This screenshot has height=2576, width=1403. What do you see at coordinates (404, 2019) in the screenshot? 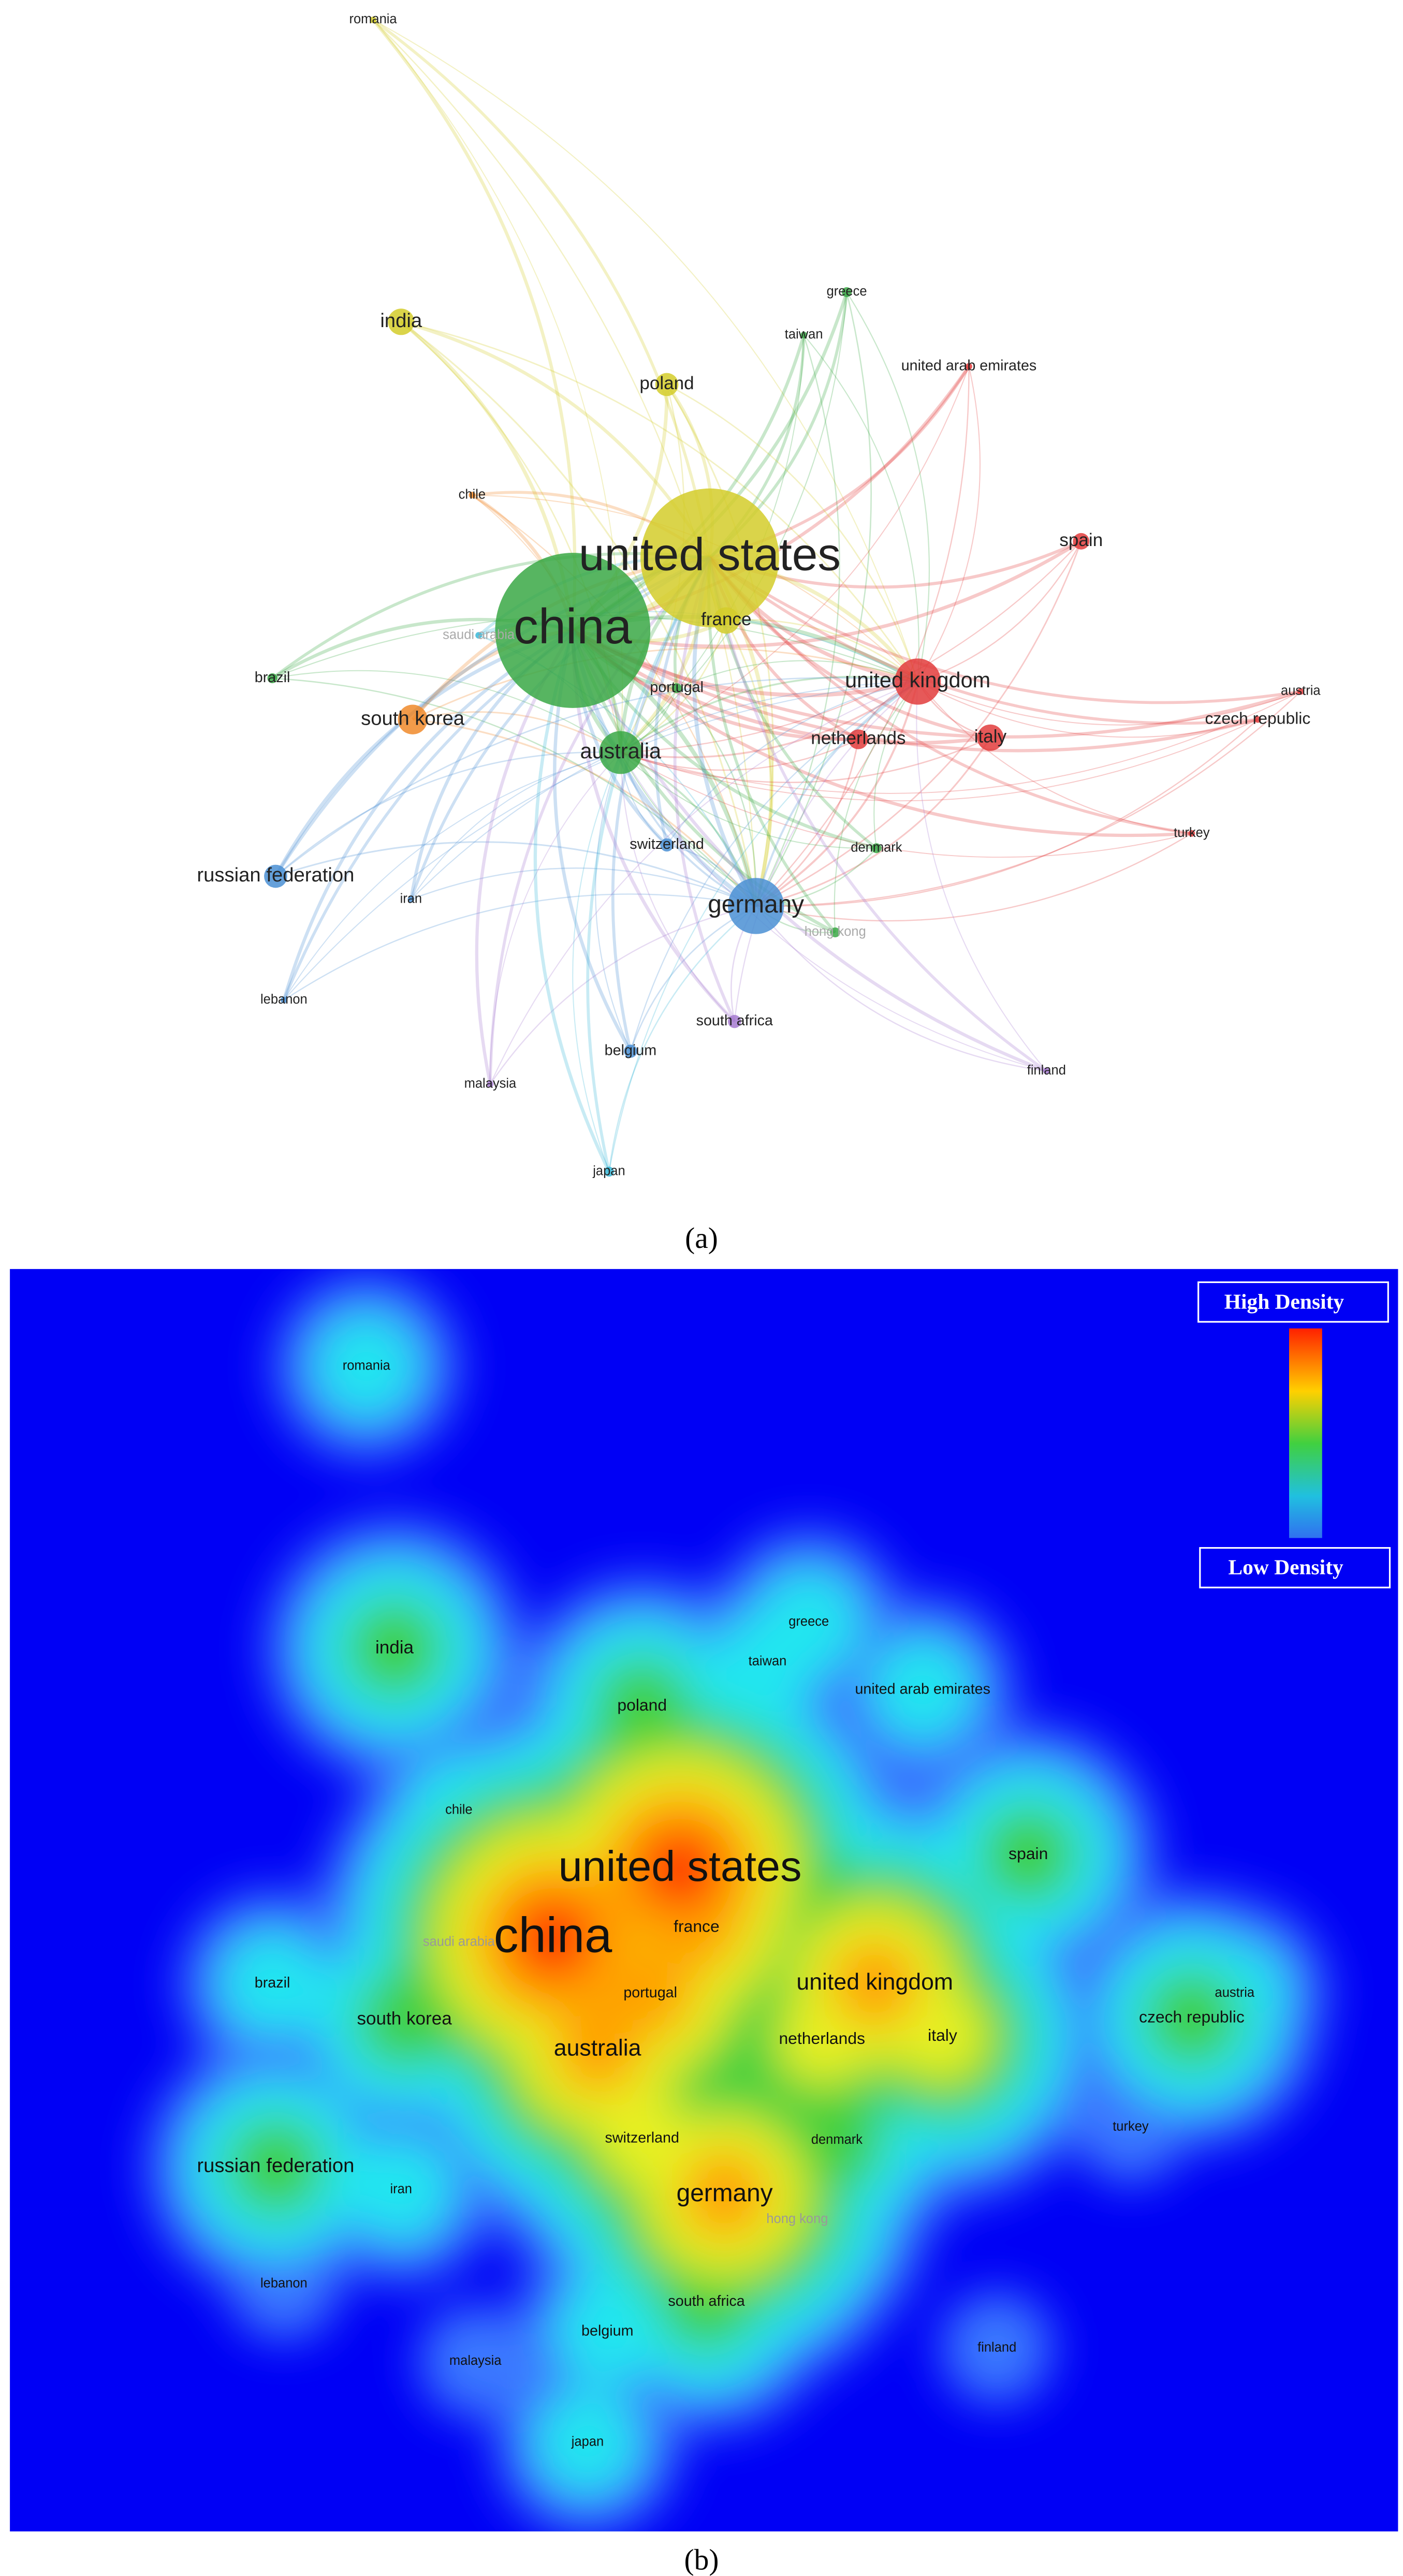
I see `density-label: south korea` at bounding box center [404, 2019].